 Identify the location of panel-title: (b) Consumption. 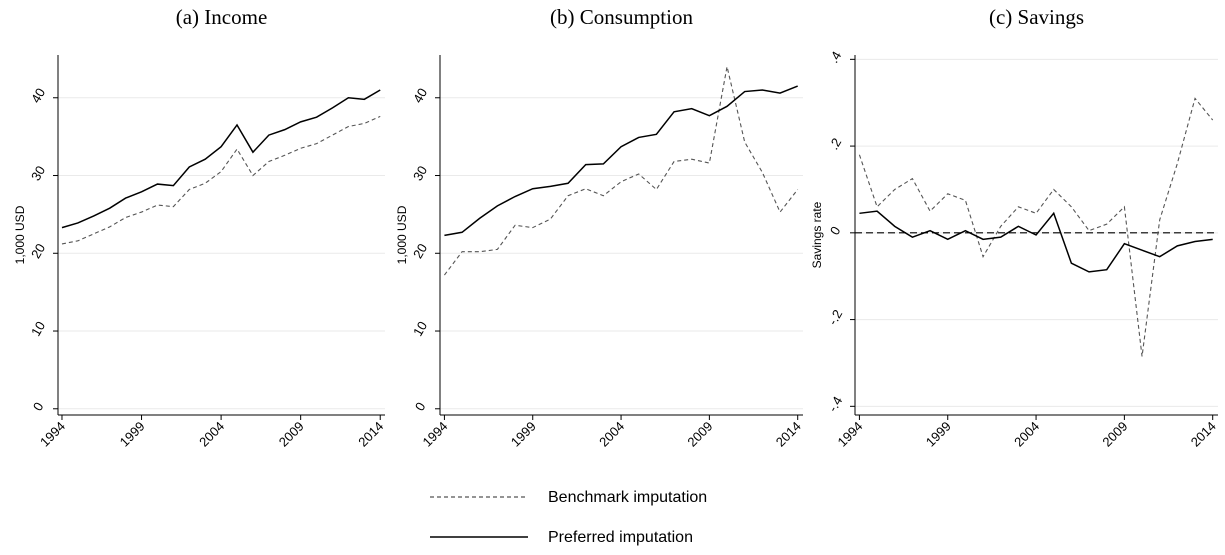
(621, 17).